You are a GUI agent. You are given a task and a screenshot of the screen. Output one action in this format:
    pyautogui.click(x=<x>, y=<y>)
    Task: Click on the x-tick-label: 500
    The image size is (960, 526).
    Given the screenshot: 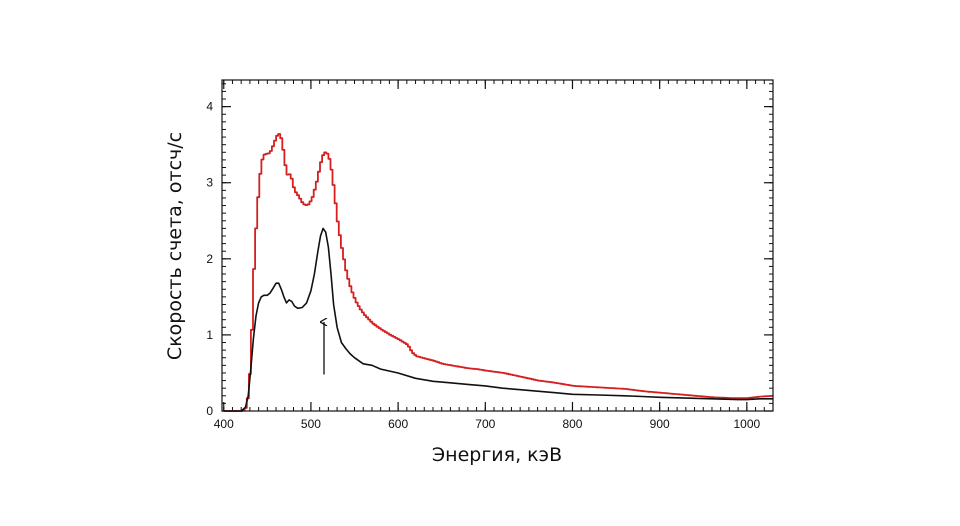 What is the action you would take?
    pyautogui.click(x=311, y=424)
    